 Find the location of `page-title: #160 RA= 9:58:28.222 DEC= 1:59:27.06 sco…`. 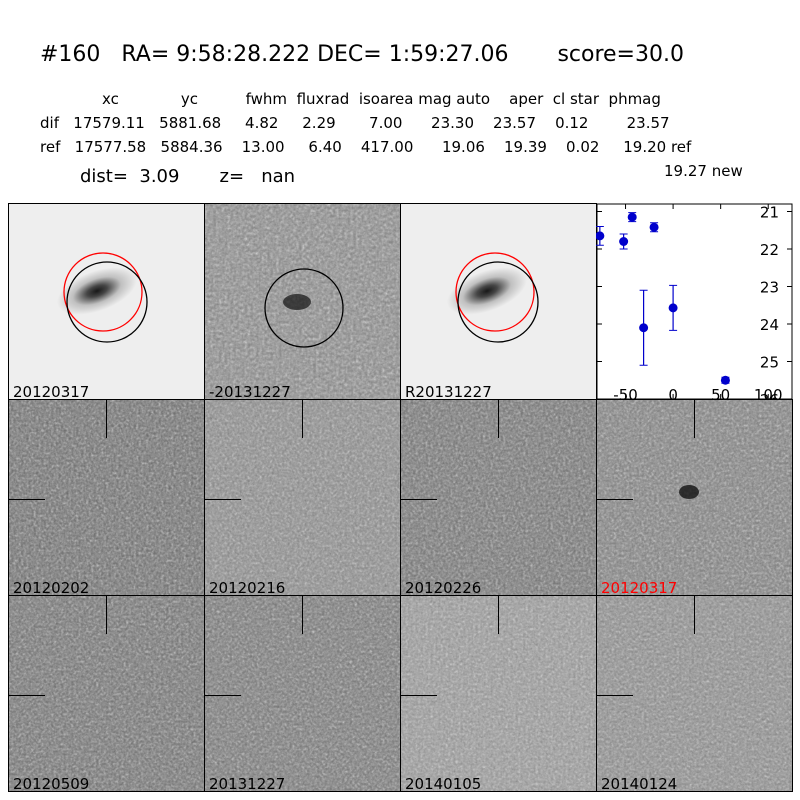

page-title: #160 RA= 9:58:28.222 DEC= 1:59:27.06 sco… is located at coordinates (362, 54).